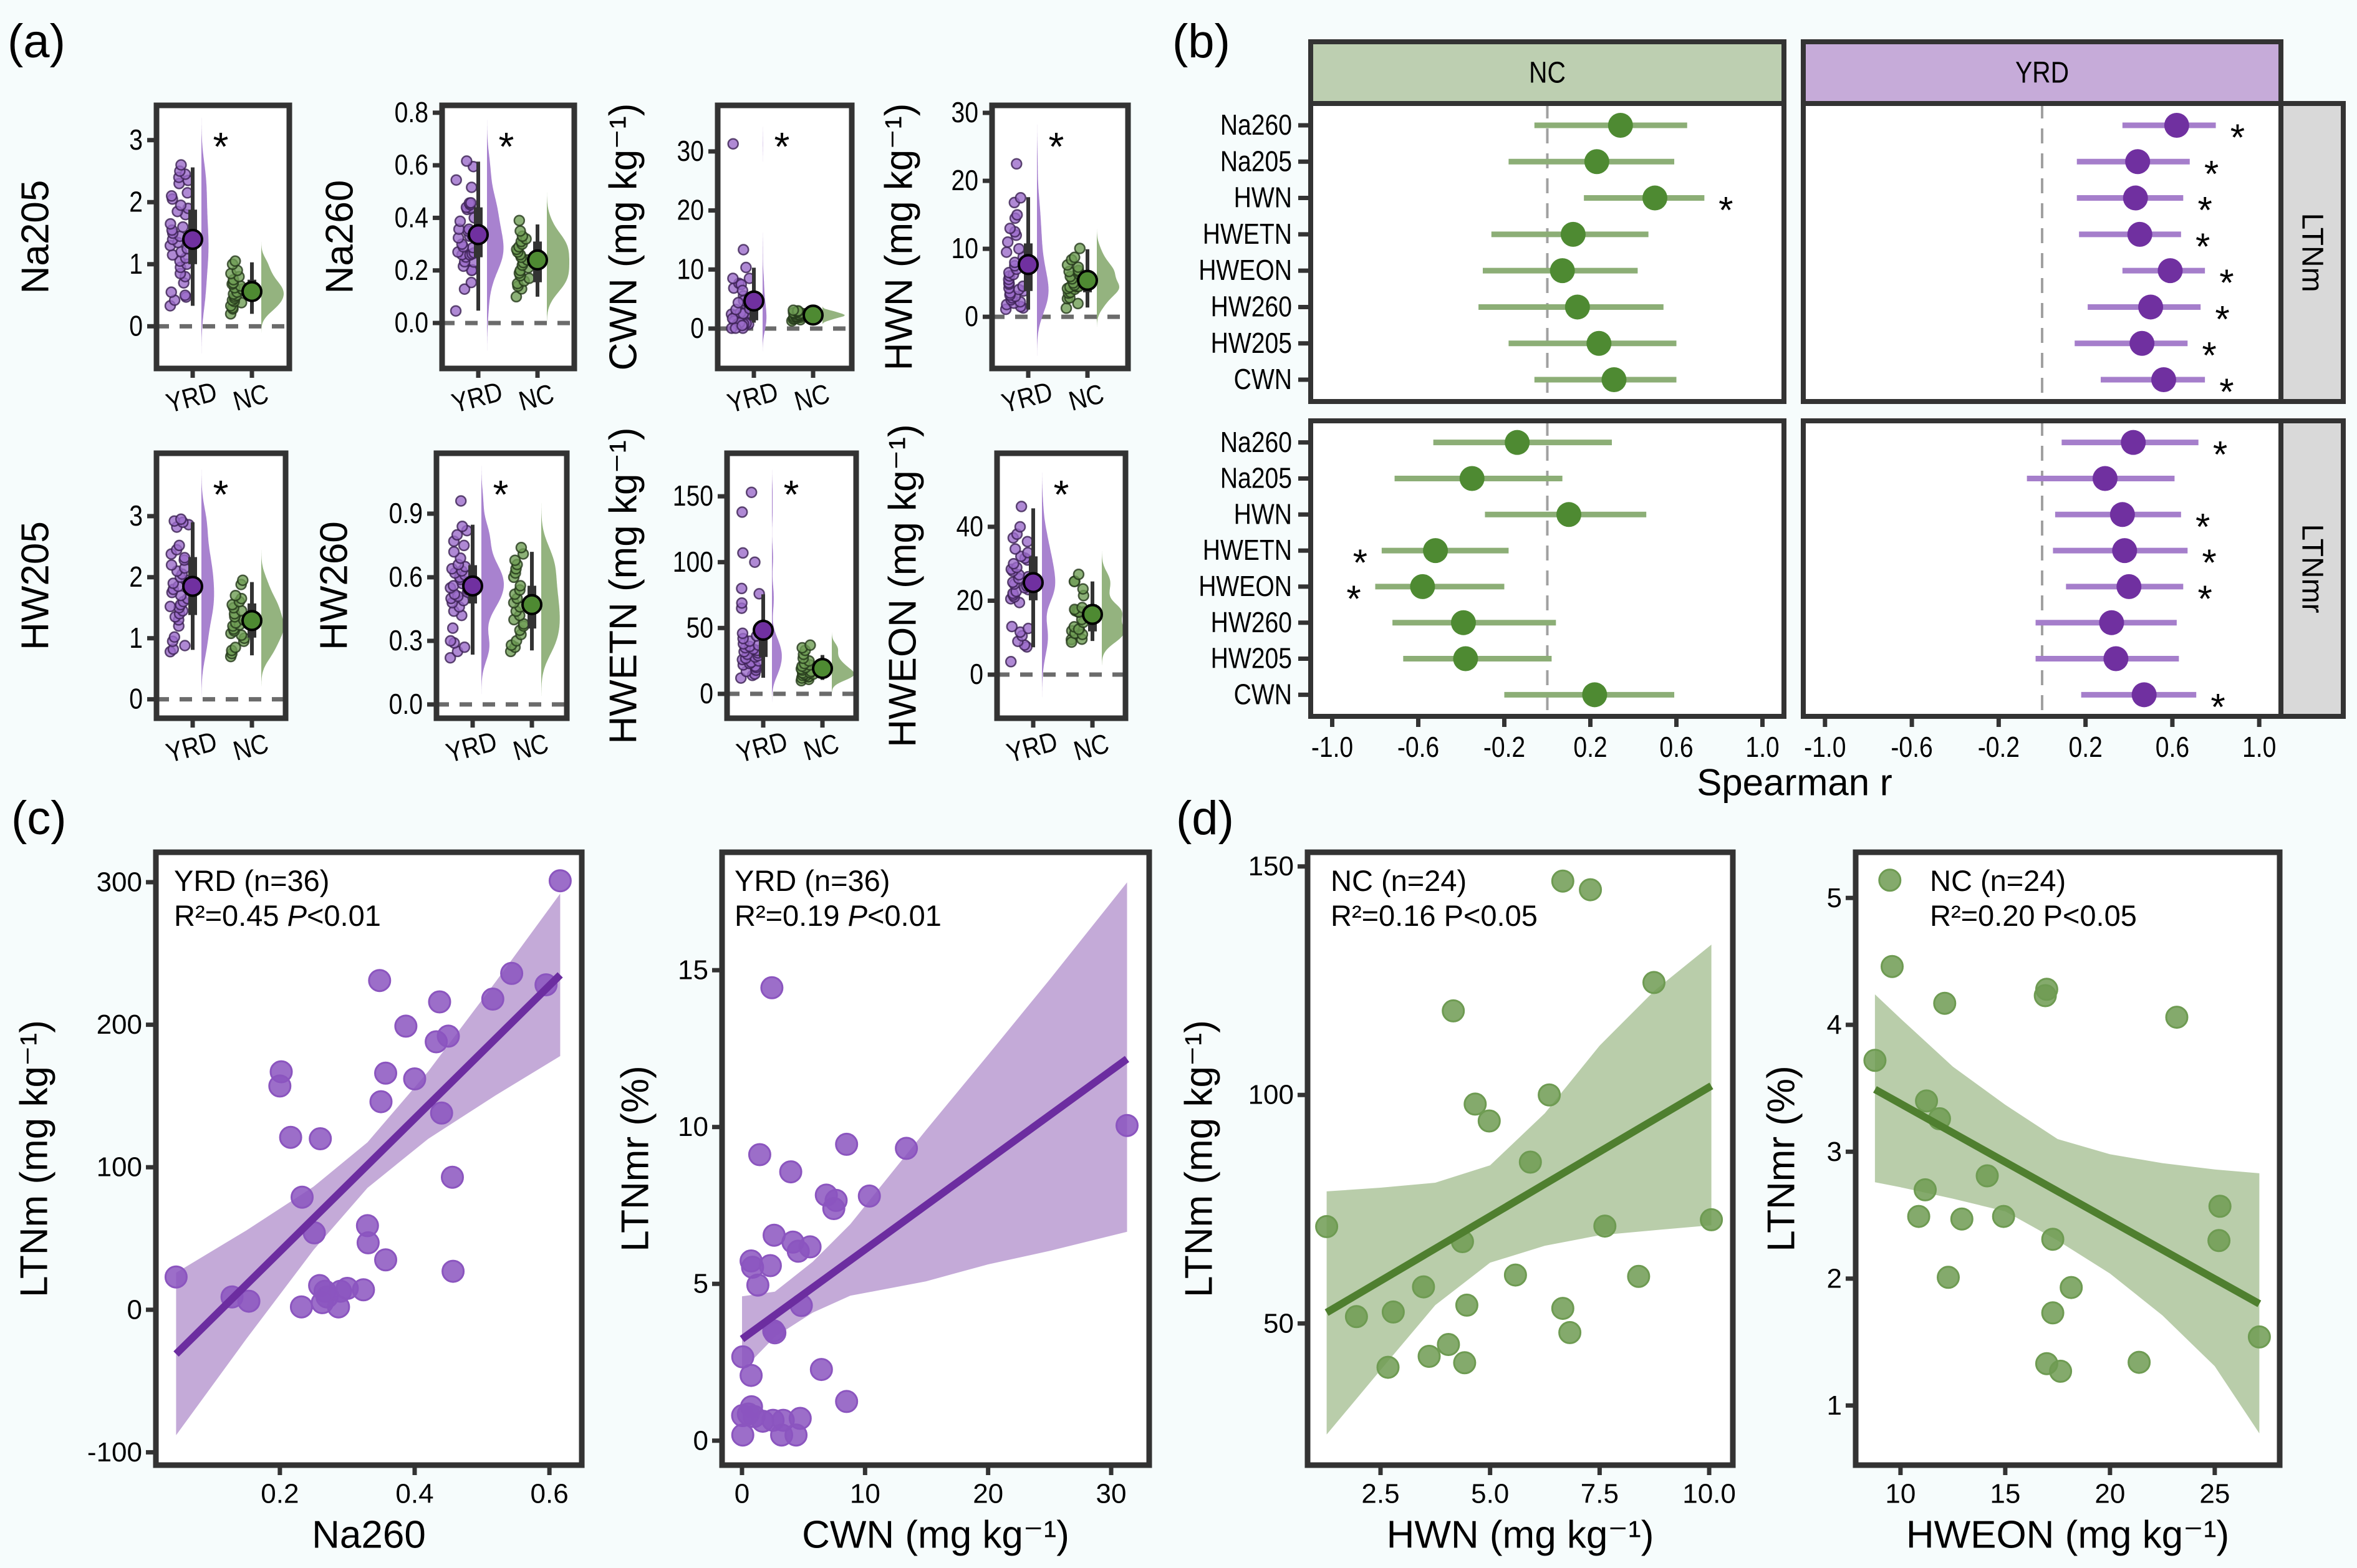 This screenshot has height=1568, width=2357. I want to click on y-tick-label: HWN, so click(1263, 198).